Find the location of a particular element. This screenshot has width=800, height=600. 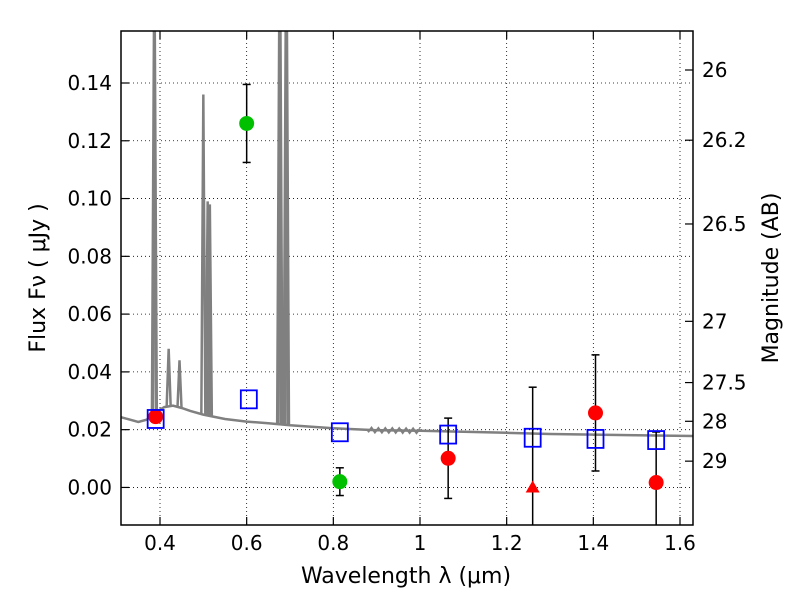

y-tick-label: 0.06 is located at coordinates (89, 314).